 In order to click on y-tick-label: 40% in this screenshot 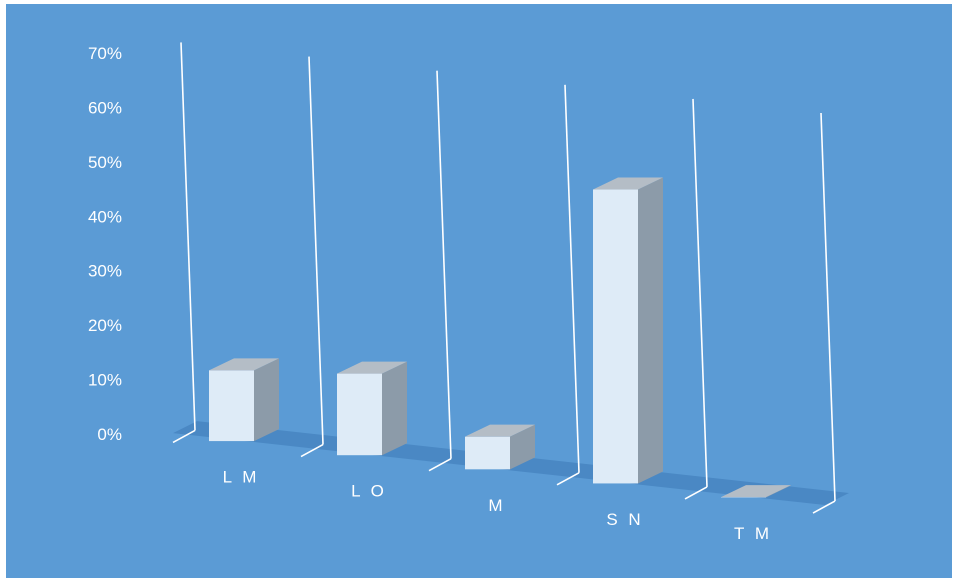, I will do `click(105, 216)`.